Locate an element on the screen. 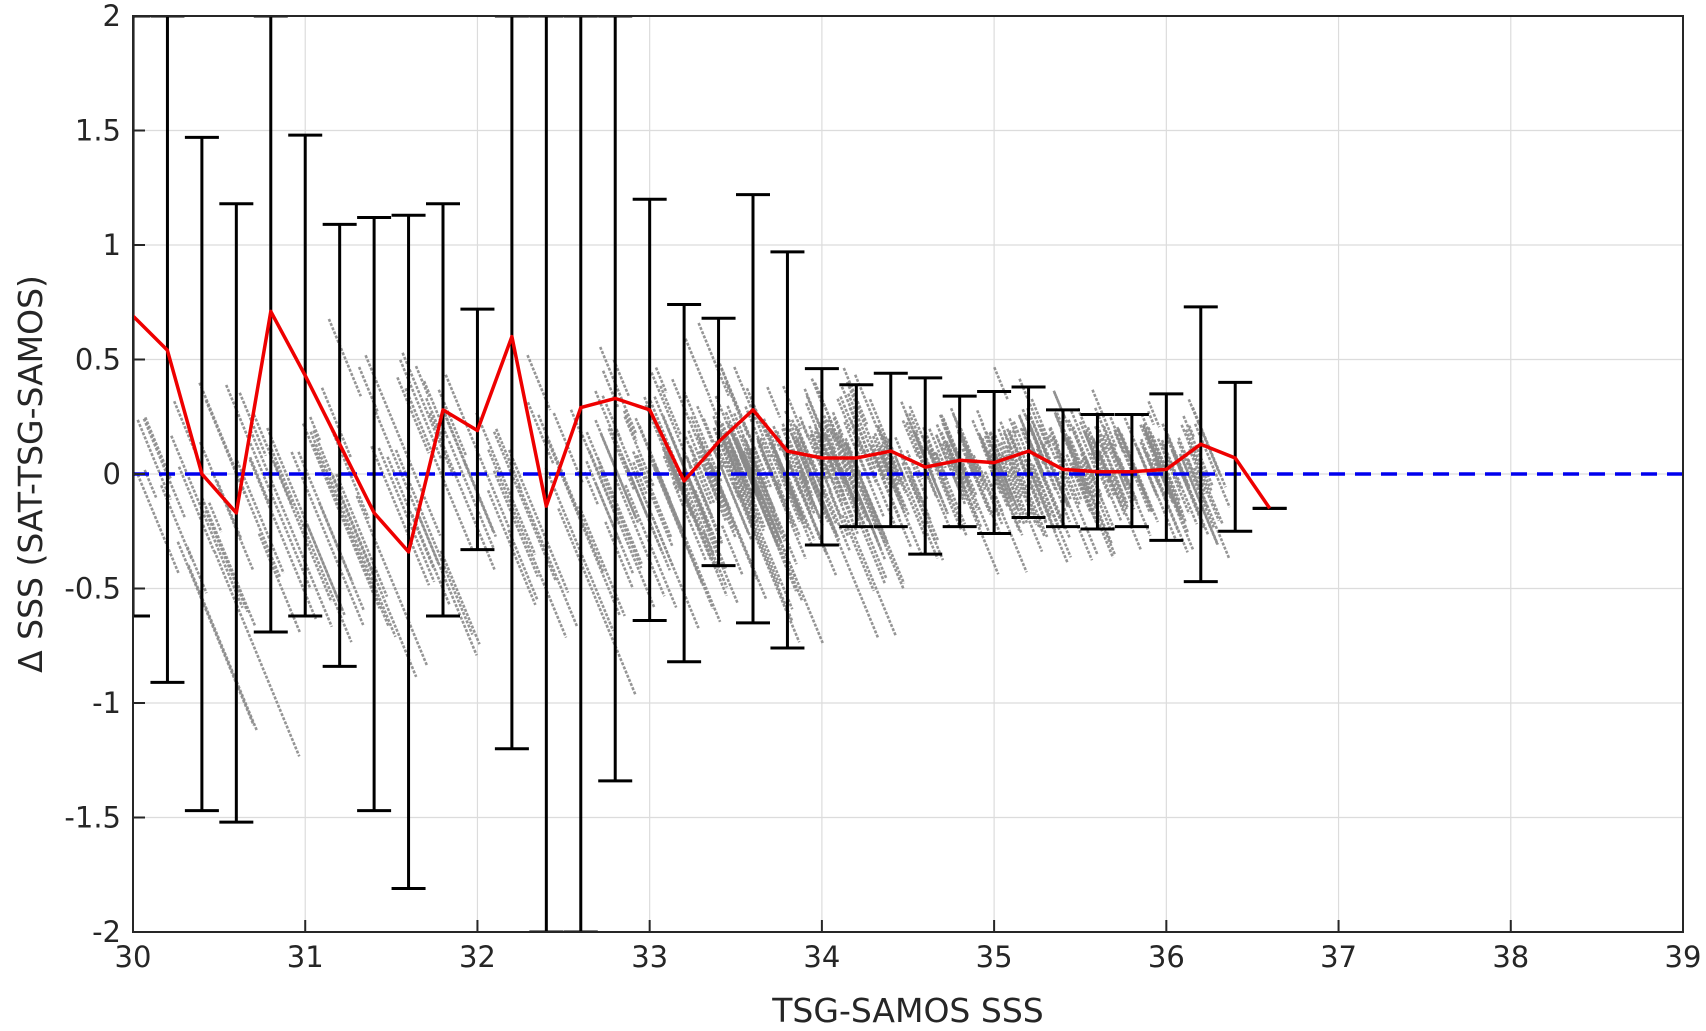 Image resolution: width=1706 pixels, height=1031 pixels. x-tick-label: 35 is located at coordinates (994, 957).